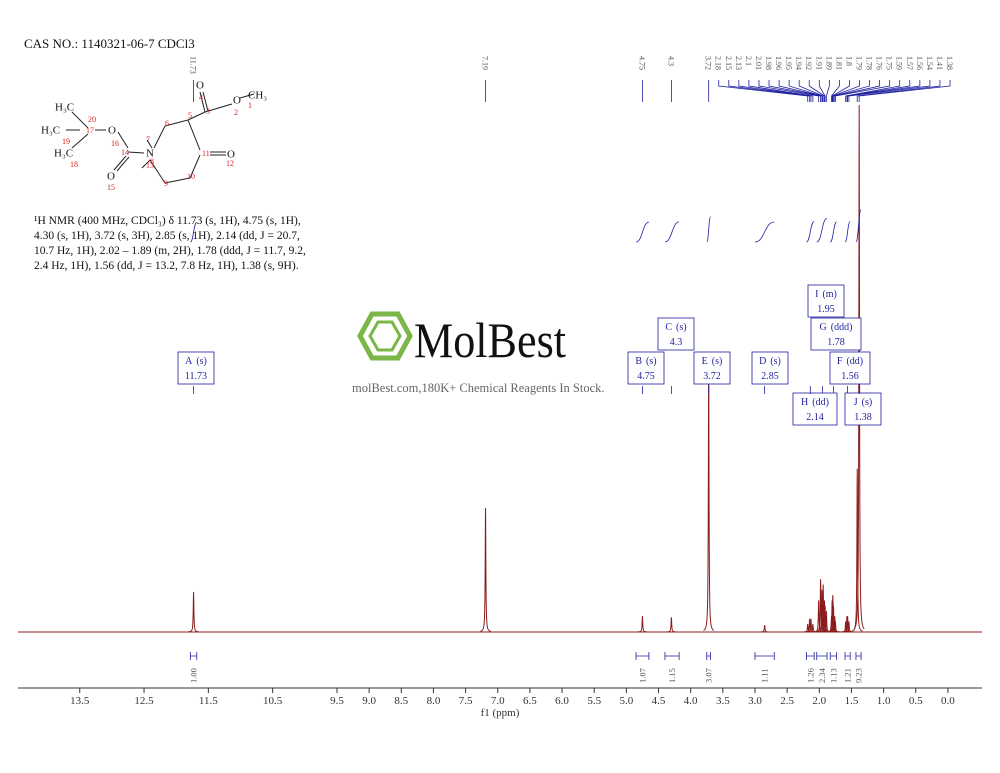 The height and width of the screenshot is (773, 1000). What do you see at coordinates (836, 342) in the screenshot?
I see `multiplet-shift: 1.78` at bounding box center [836, 342].